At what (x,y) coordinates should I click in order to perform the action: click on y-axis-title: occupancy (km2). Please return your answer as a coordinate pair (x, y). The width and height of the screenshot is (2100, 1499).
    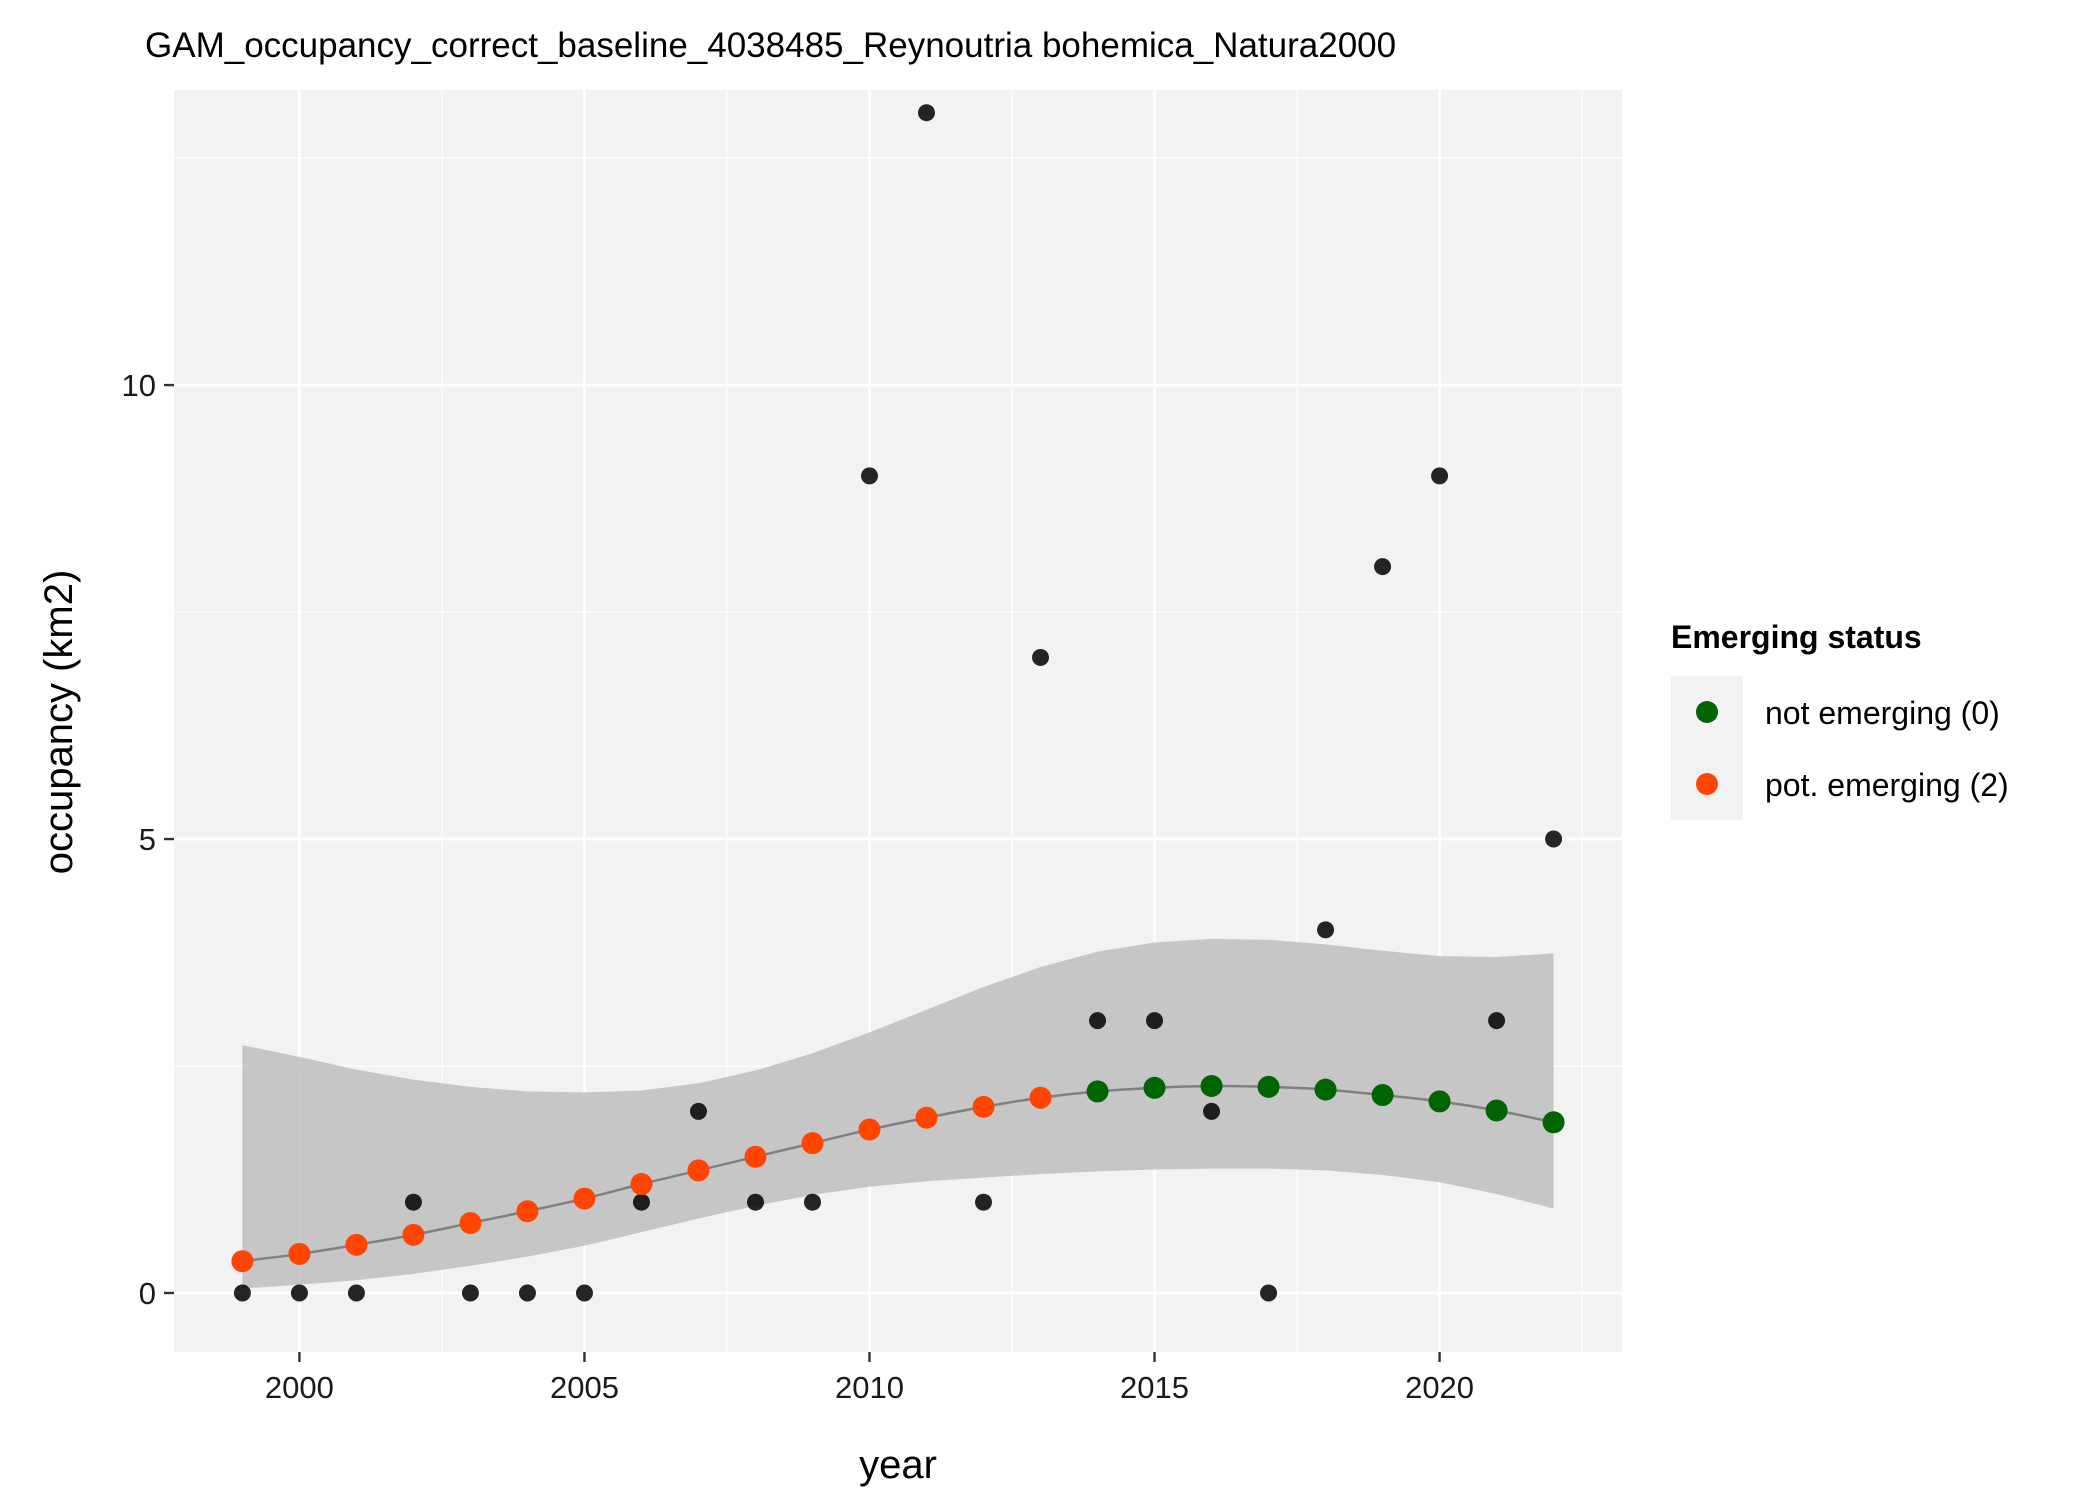
    Looking at the image, I should click on (59, 722).